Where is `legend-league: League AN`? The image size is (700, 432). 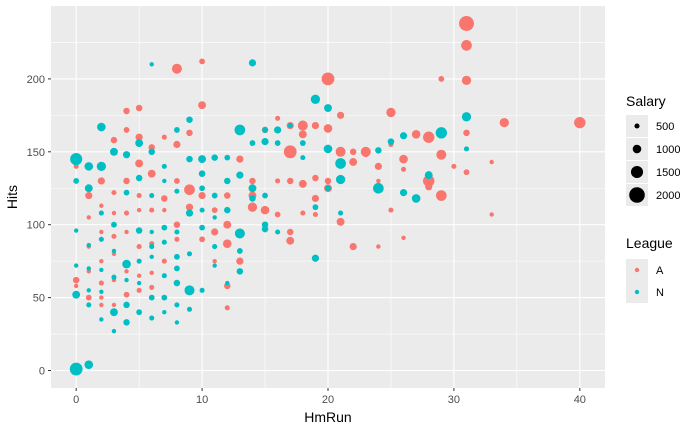
legend-league: League AN is located at coordinates (649, 269).